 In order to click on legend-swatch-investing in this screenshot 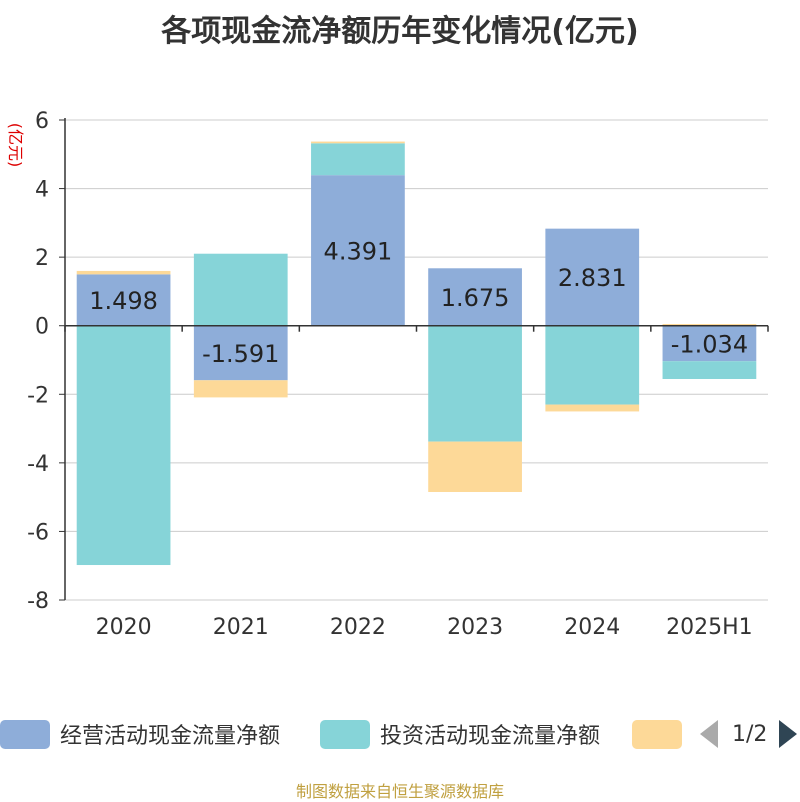, I will do `click(345, 734)`.